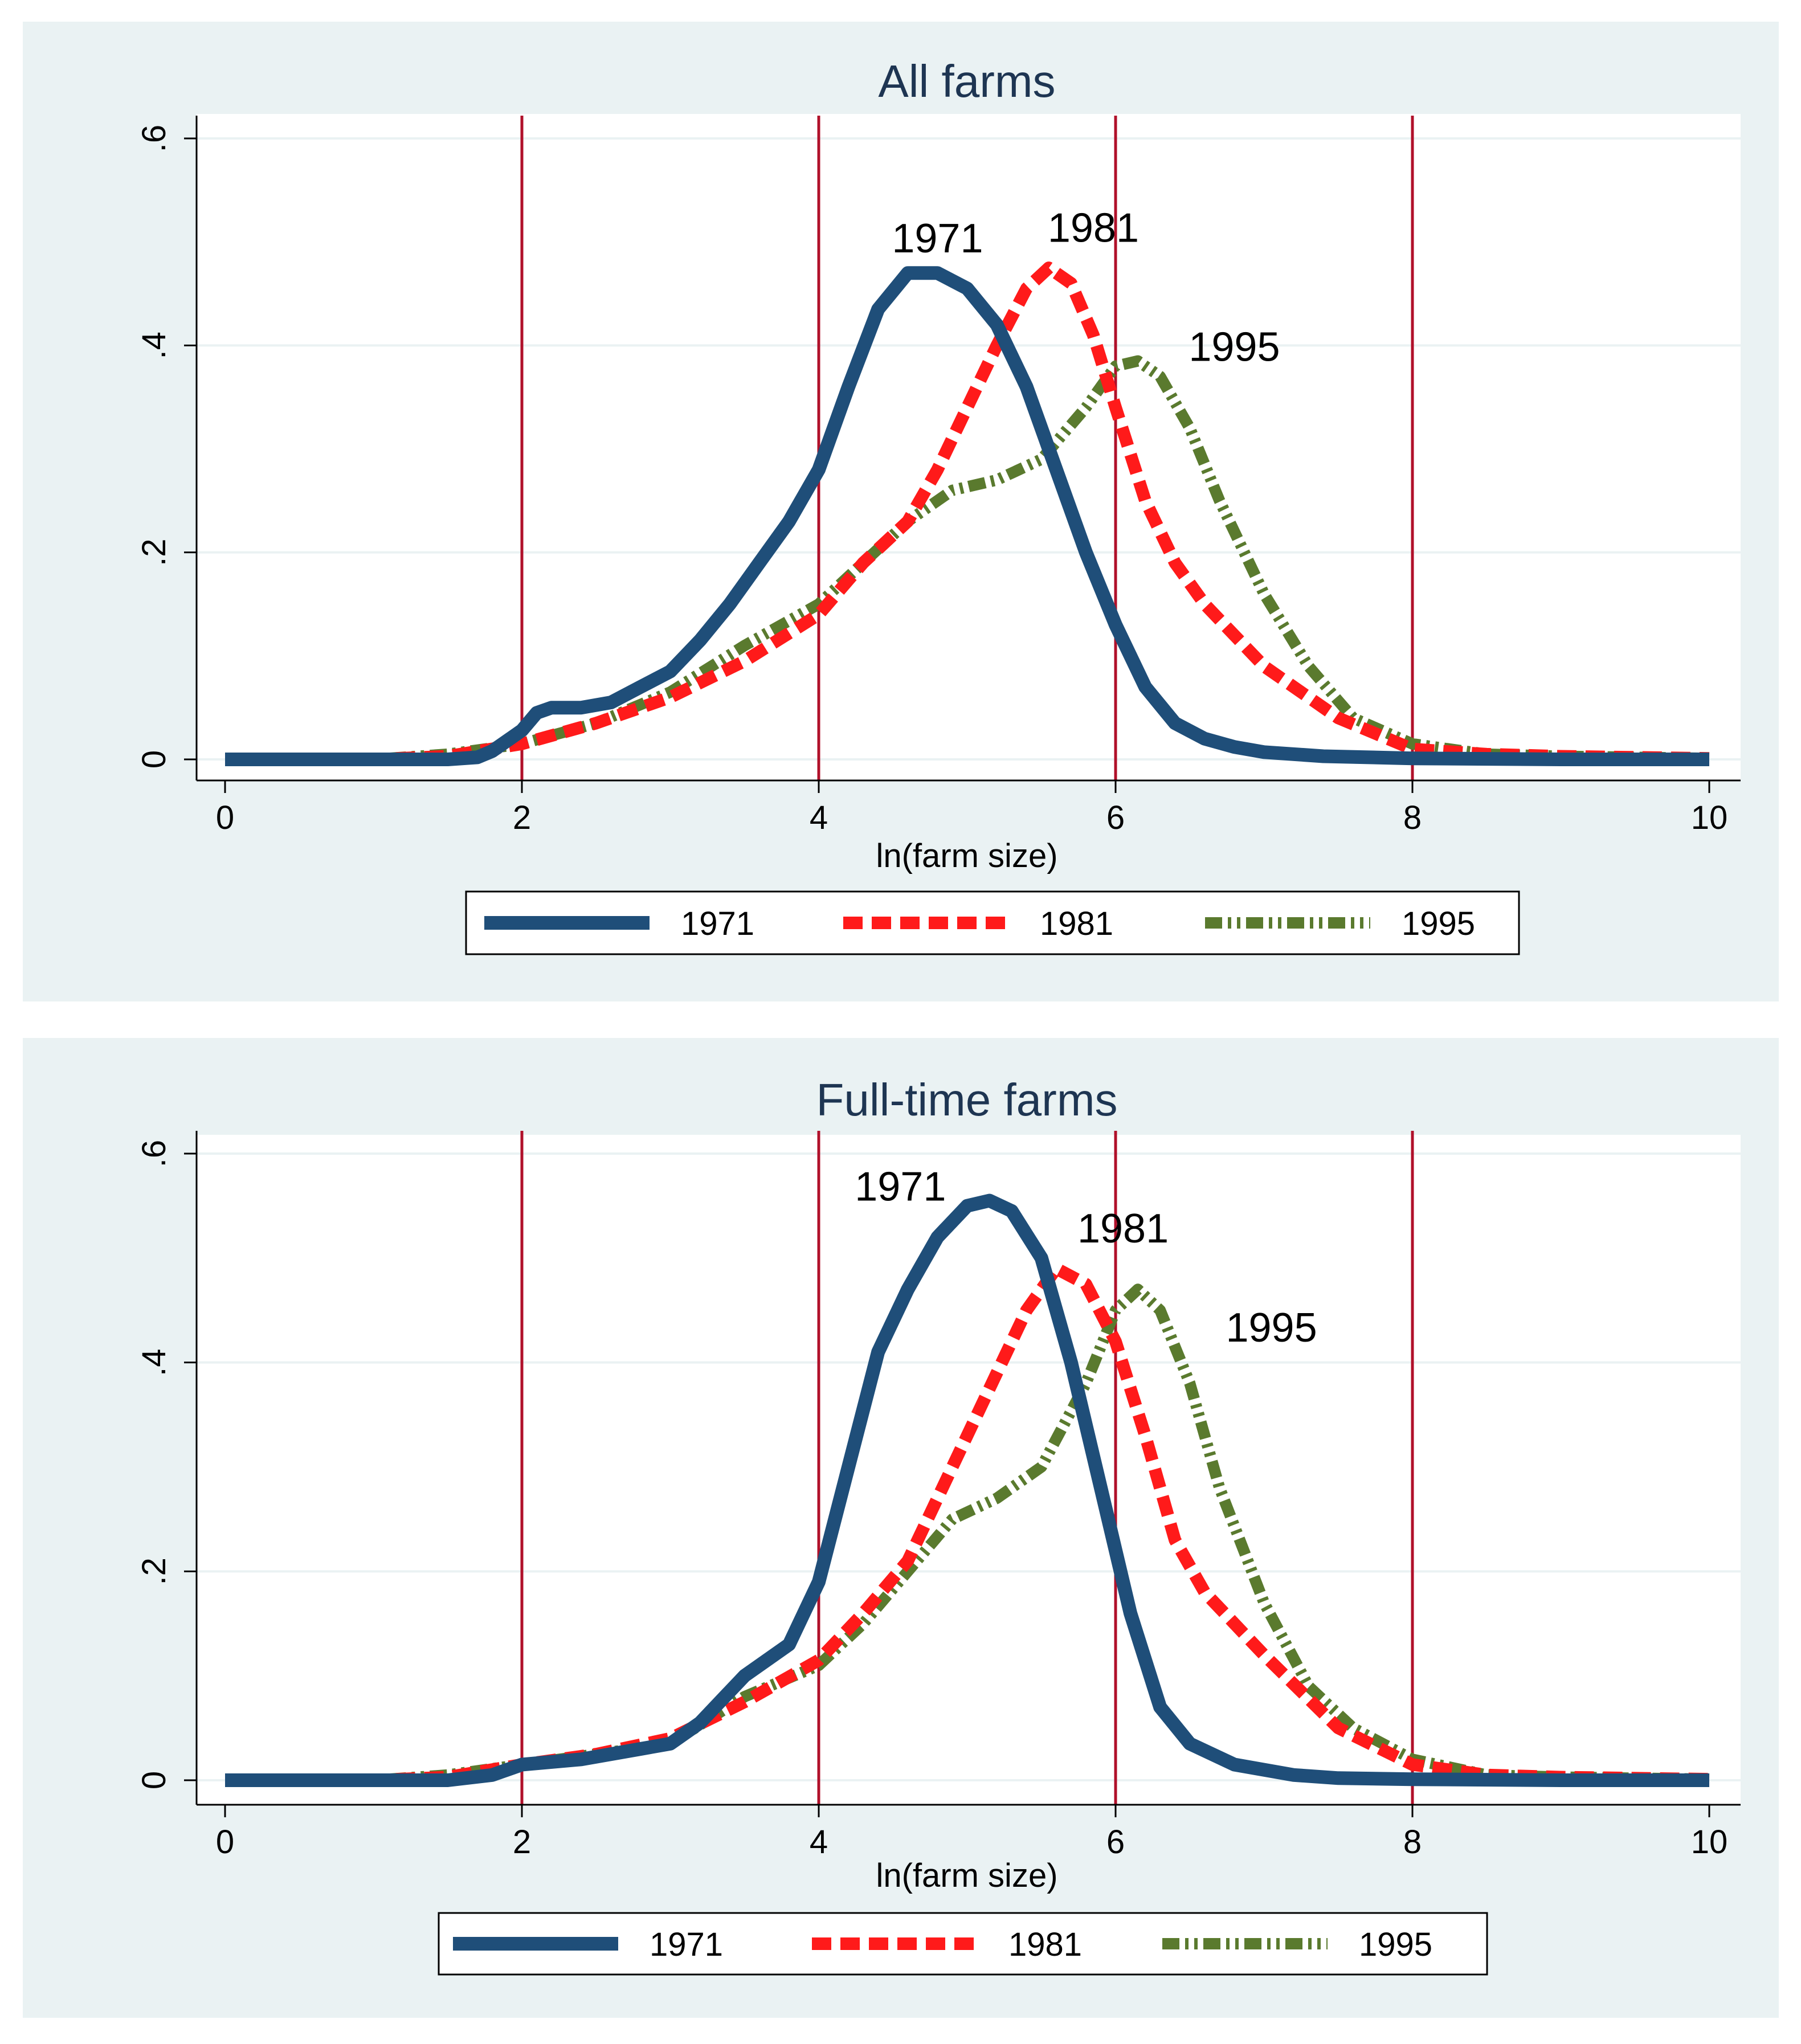  I want to click on chart-title: All farms, so click(967, 82).